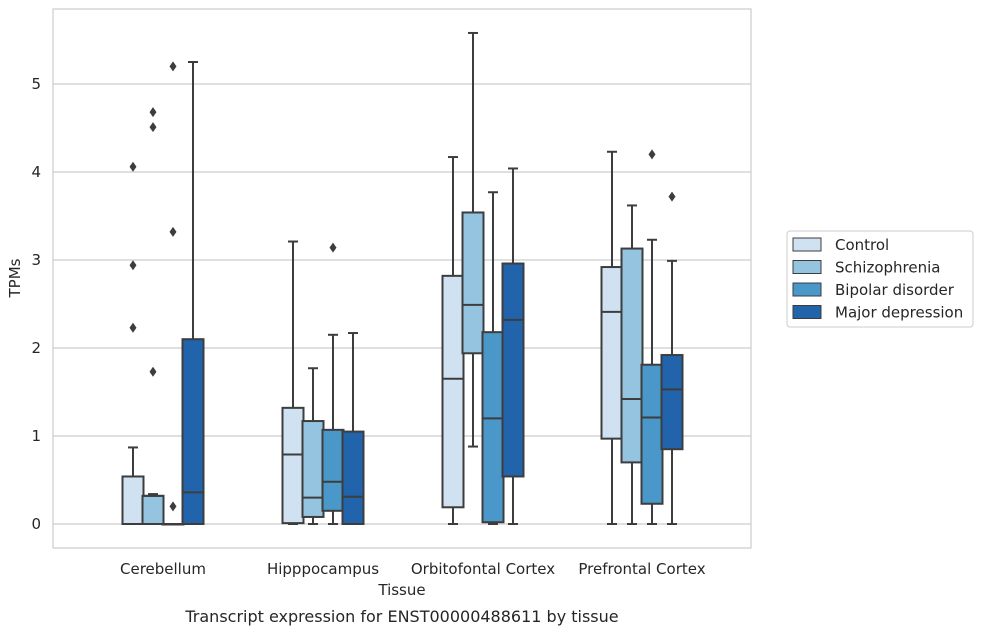  What do you see at coordinates (36, 260) in the screenshot?
I see `y-tick-label: 3` at bounding box center [36, 260].